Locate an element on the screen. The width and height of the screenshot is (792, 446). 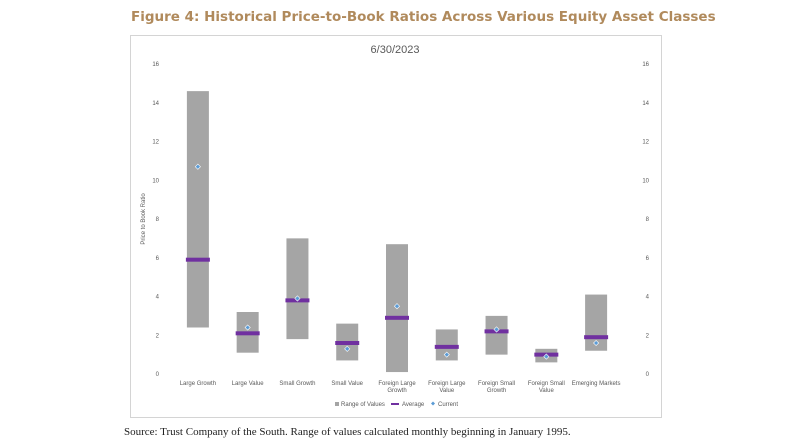
category-label-line: Large Value is located at coordinates (248, 384).